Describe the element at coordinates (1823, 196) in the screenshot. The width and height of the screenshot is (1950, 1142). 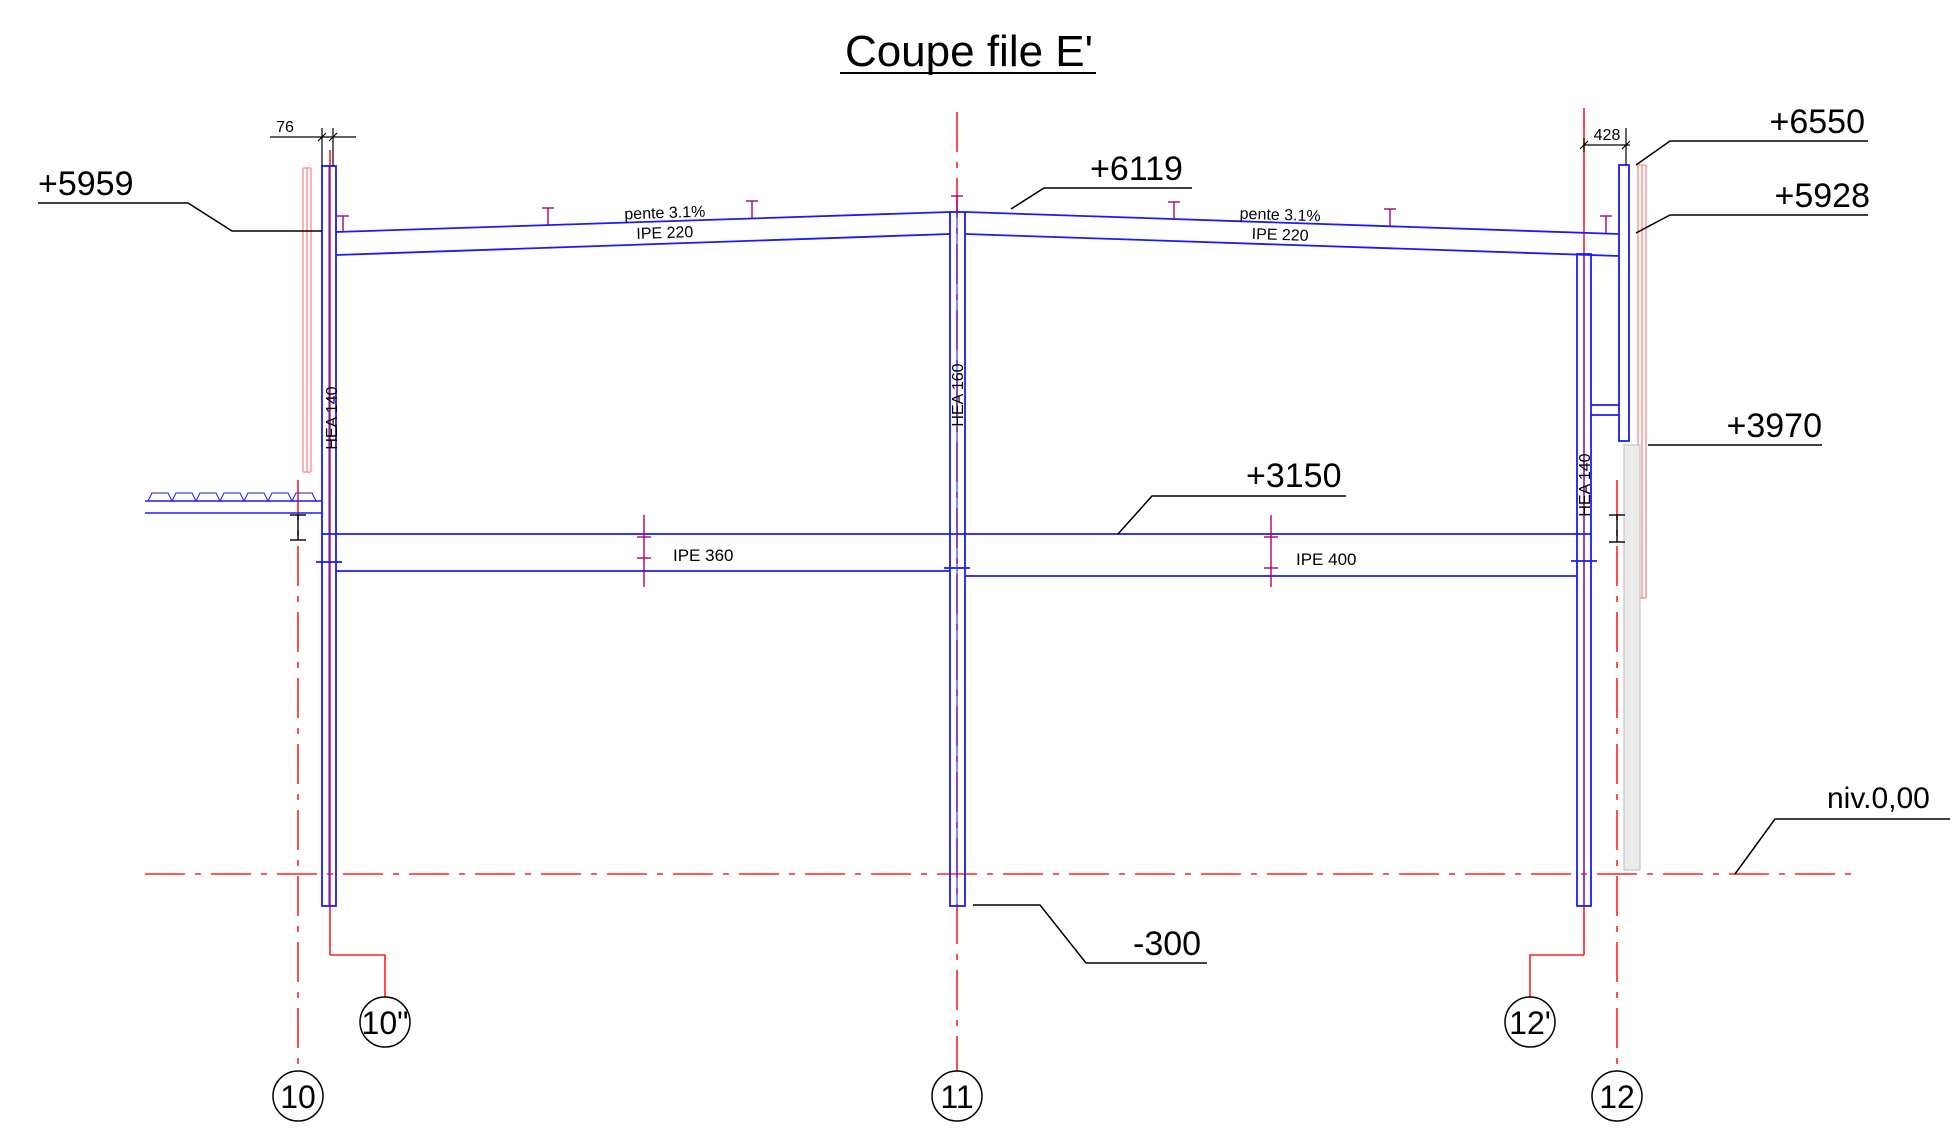
I see `level-right-eave: +5928` at that location.